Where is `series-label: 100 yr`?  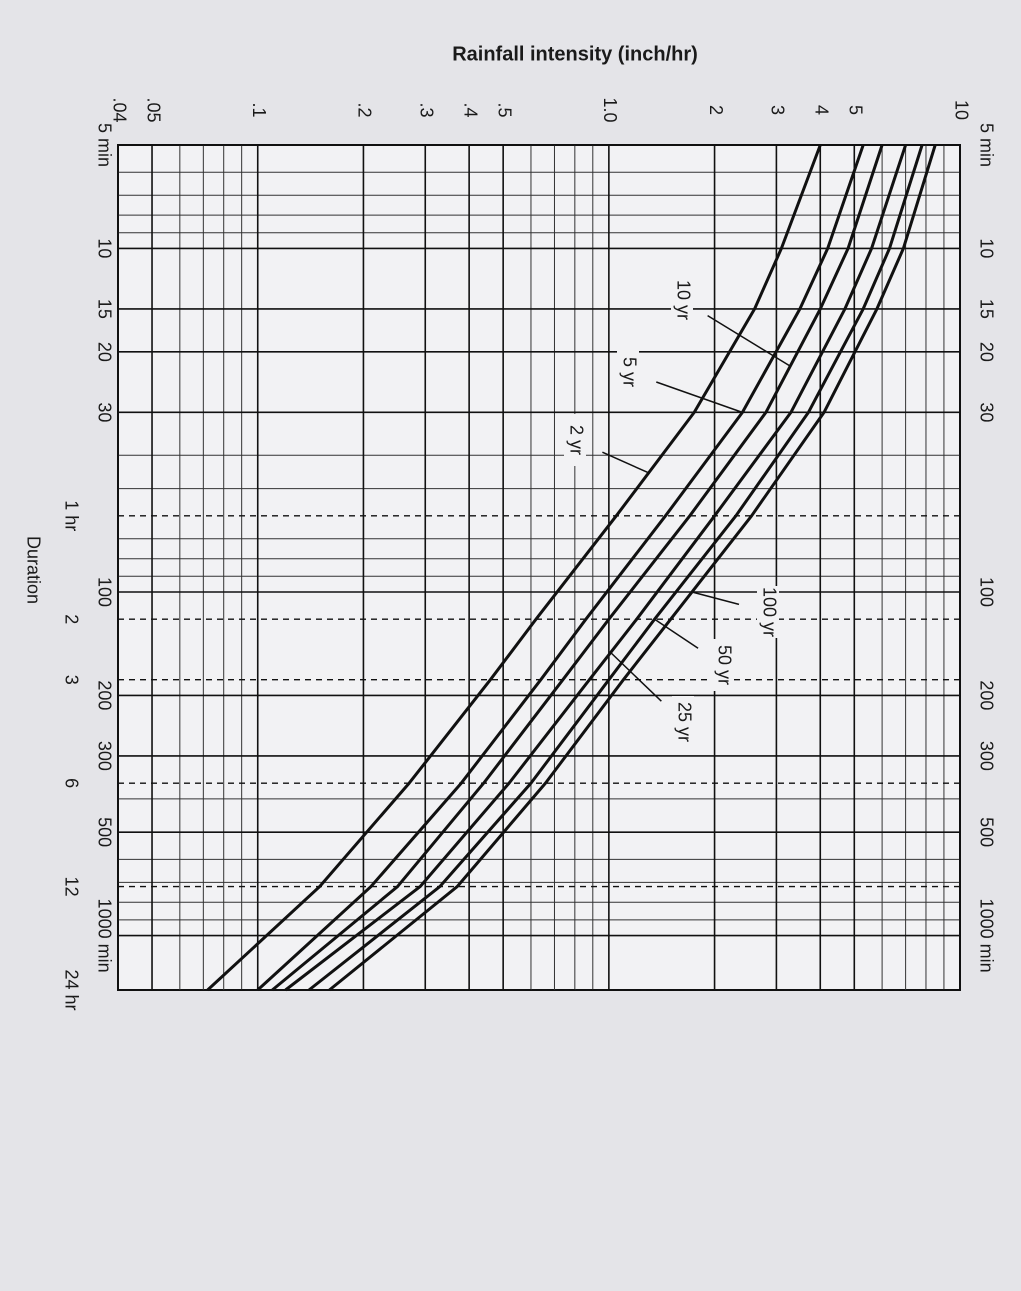
series-label: 100 yr is located at coordinates (769, 612).